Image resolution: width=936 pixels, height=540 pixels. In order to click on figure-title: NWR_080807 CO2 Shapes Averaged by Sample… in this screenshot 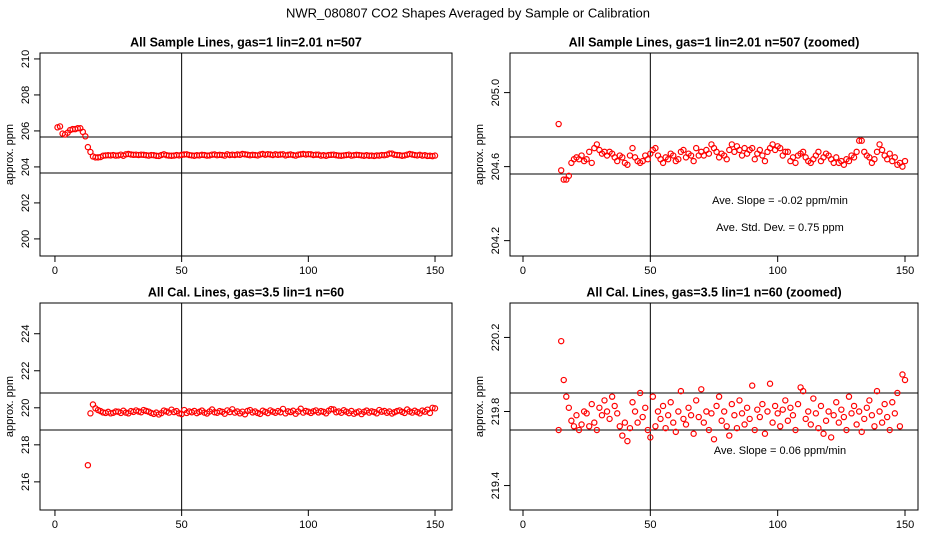, I will do `click(468, 12)`.